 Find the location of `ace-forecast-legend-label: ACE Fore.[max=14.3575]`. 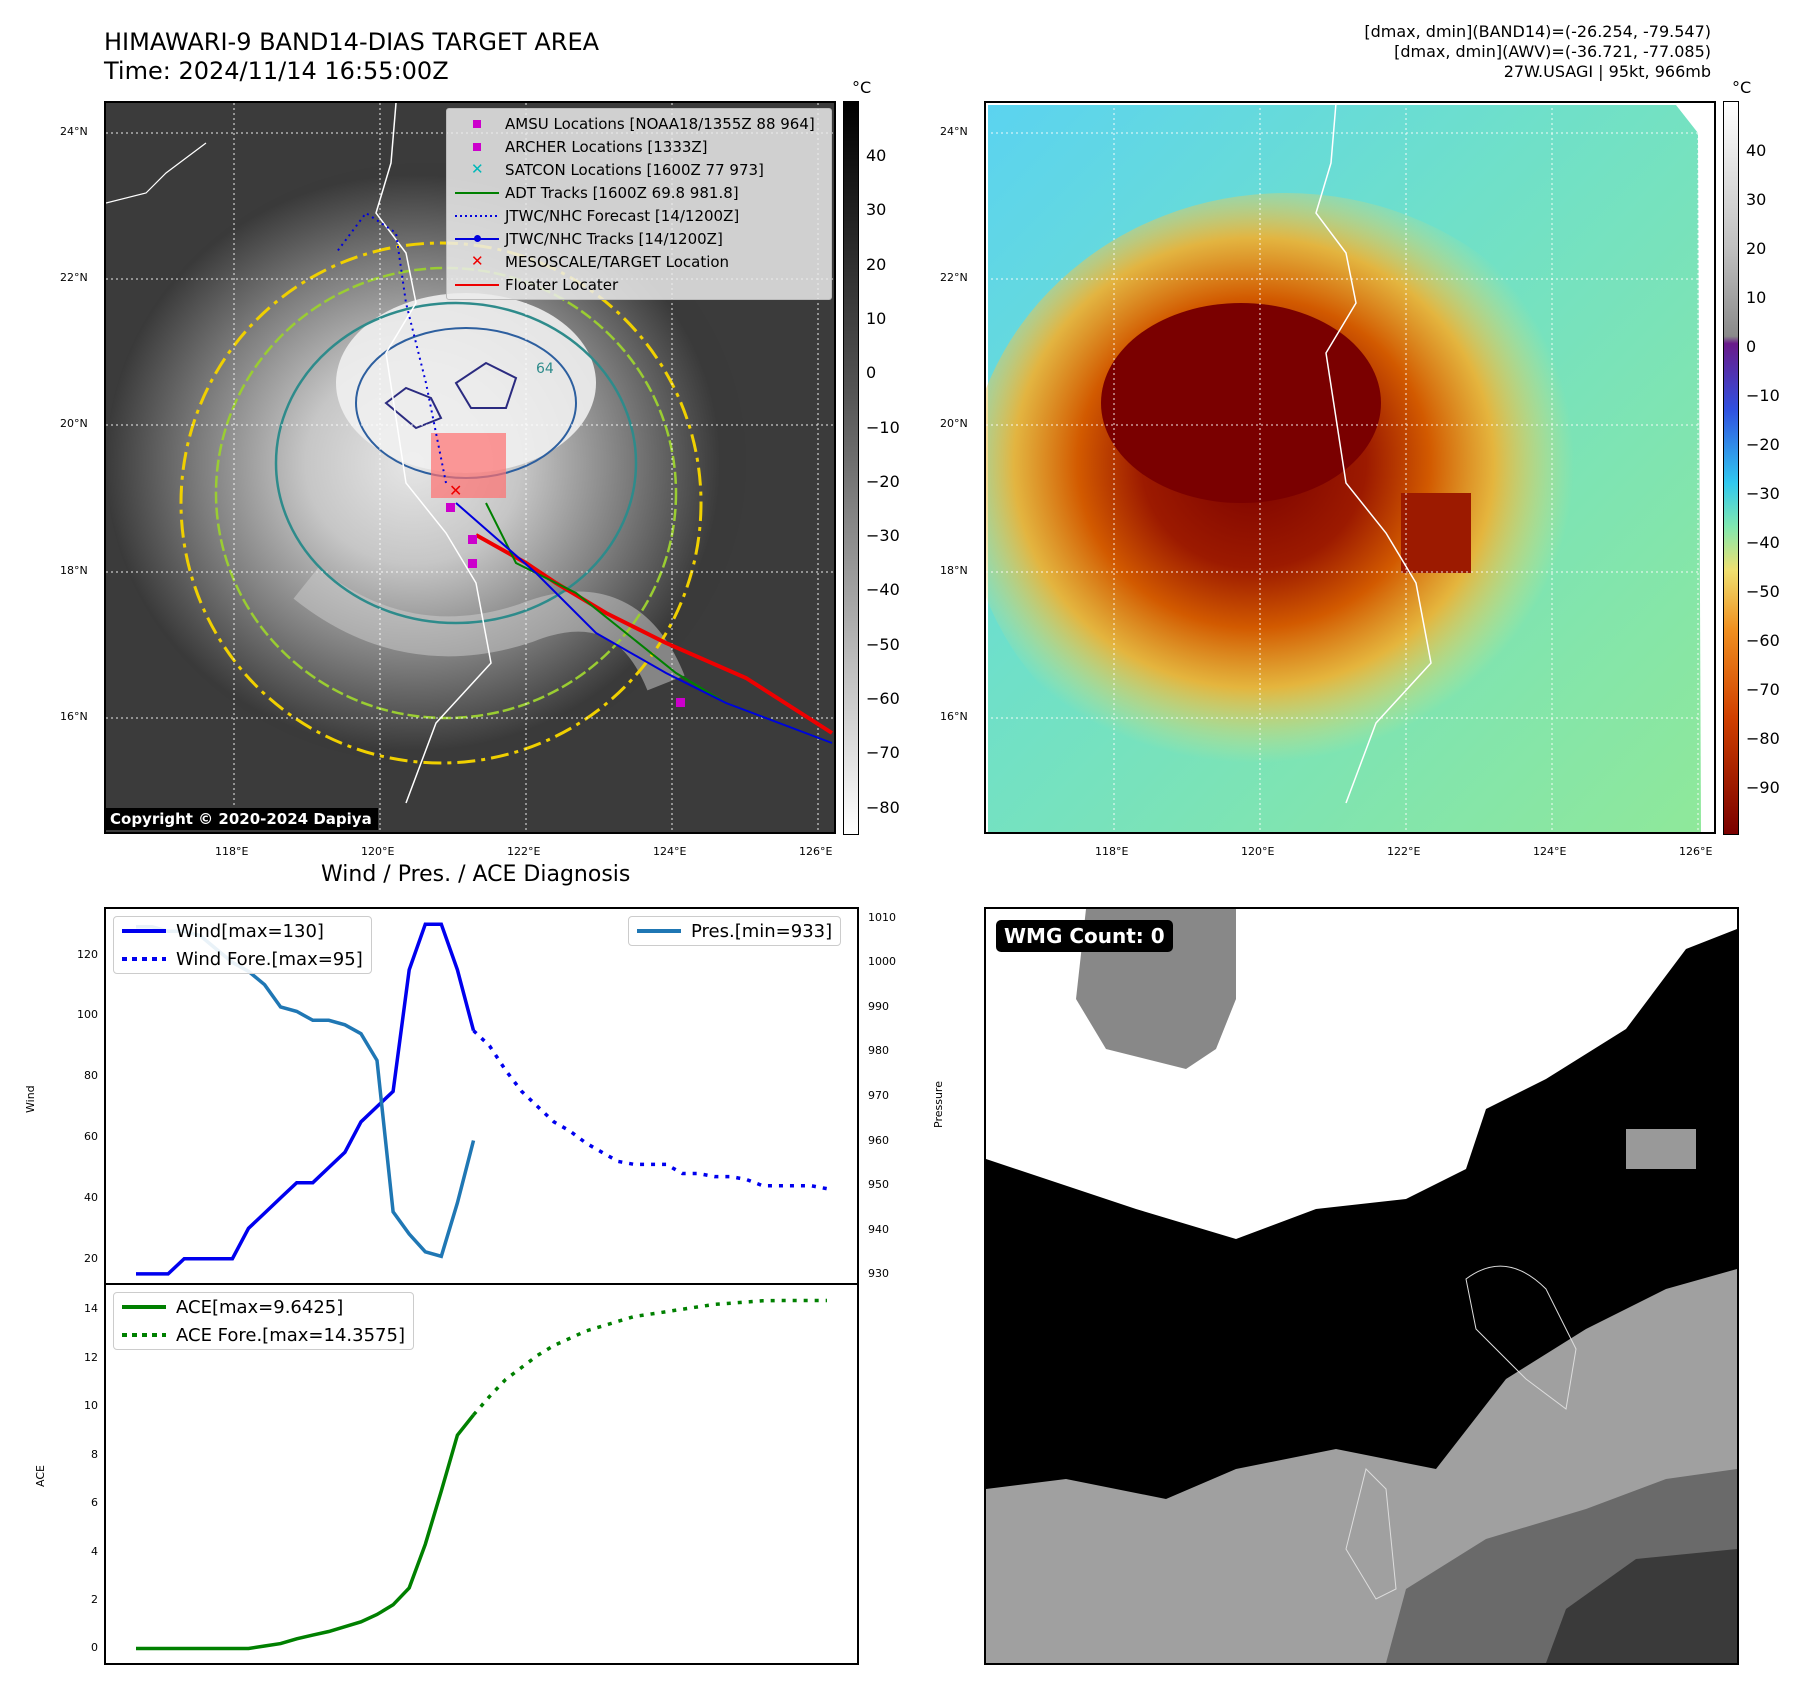

ace-forecast-legend-label: ACE Fore.[max=14.3575] is located at coordinates (290, 1335).